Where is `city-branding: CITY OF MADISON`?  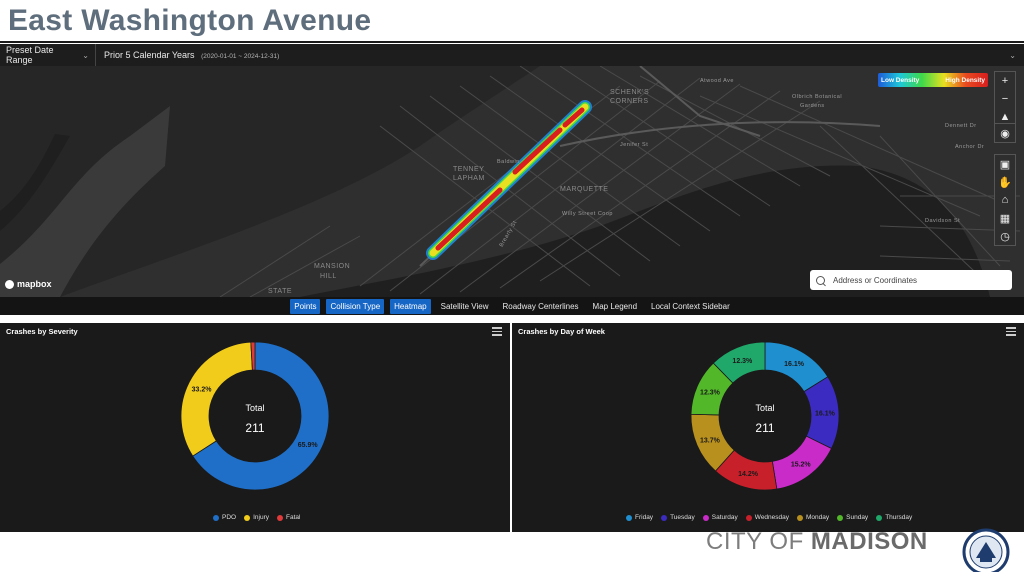 city-branding: CITY OF MADISON is located at coordinates (817, 542).